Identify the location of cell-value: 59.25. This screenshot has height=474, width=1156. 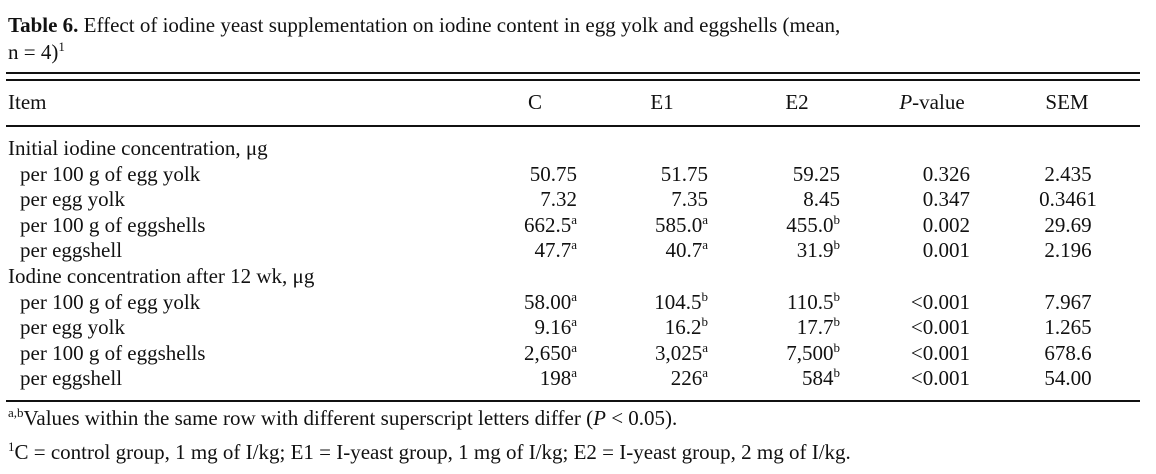
(816, 173).